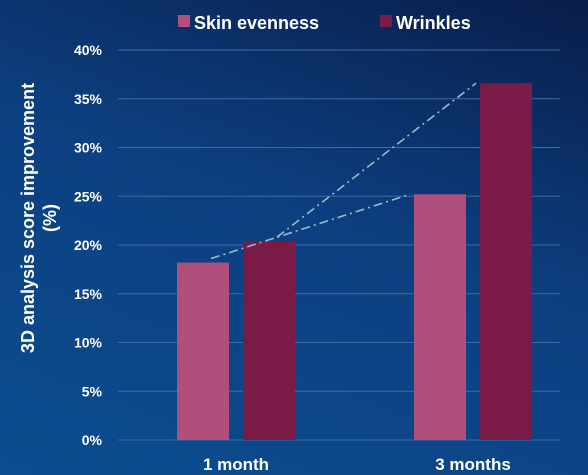 The width and height of the screenshot is (588, 475). I want to click on x-category-label: 3 months, so click(473, 464).